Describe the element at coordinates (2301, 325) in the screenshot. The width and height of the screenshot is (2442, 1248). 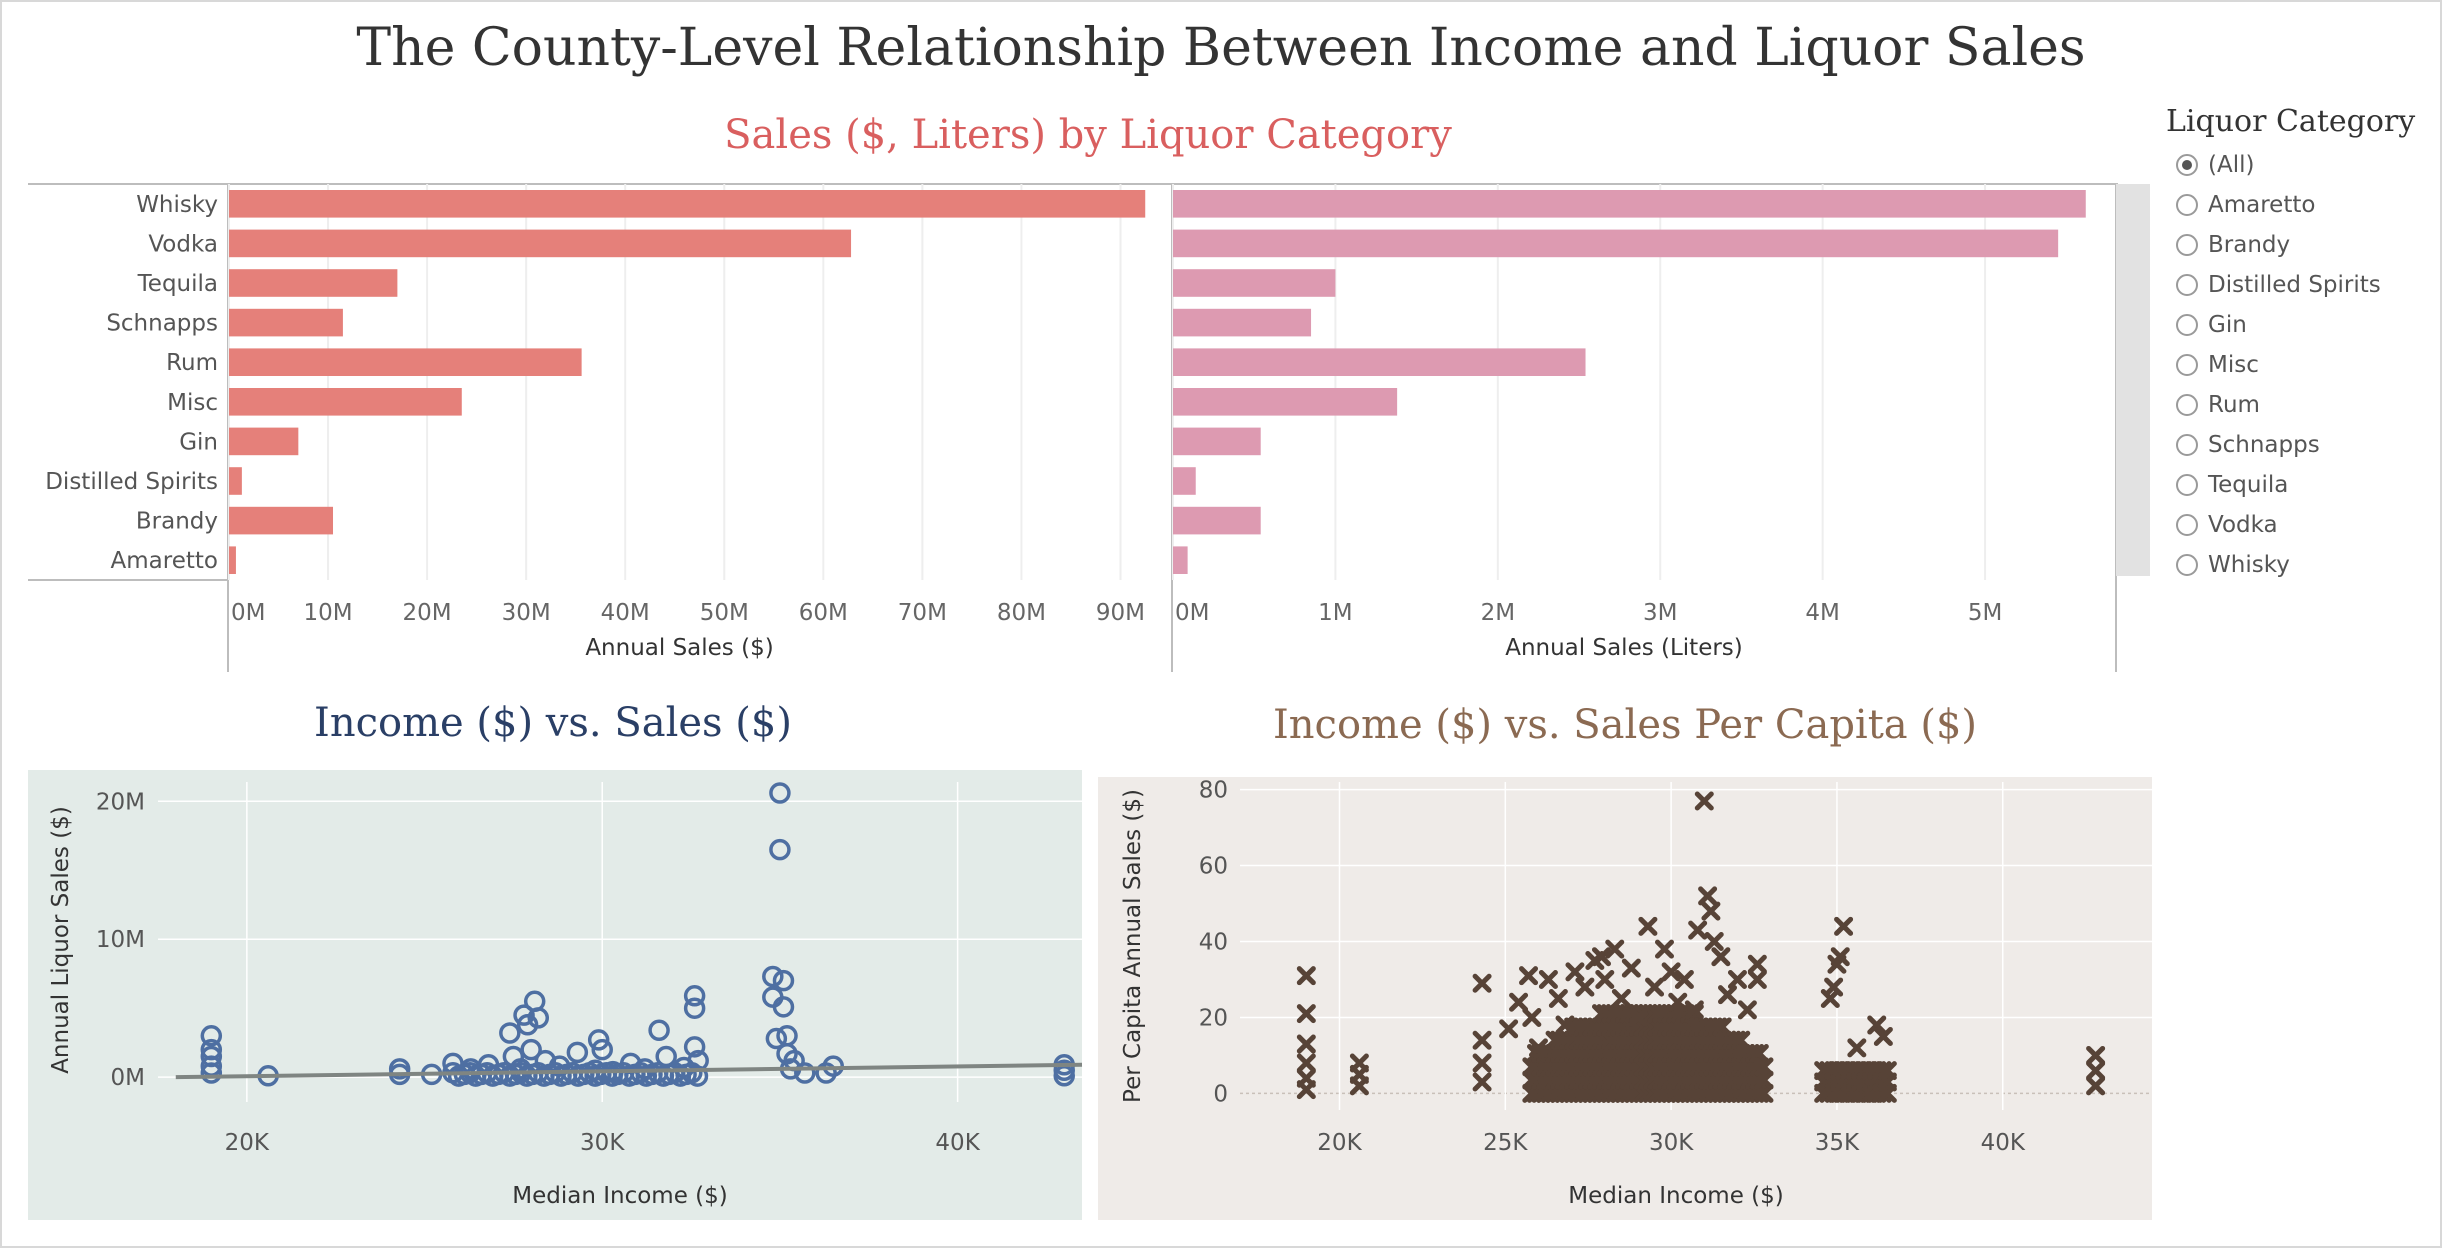
I see `legend-option-gin: Gin` at that location.